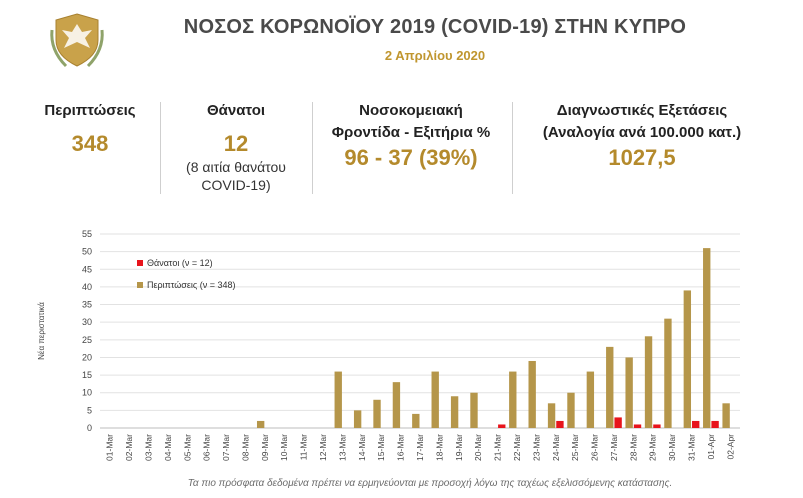 The height and width of the screenshot is (498, 803). I want to click on y-axis-label: Νέα περιστατικά, so click(41, 331).